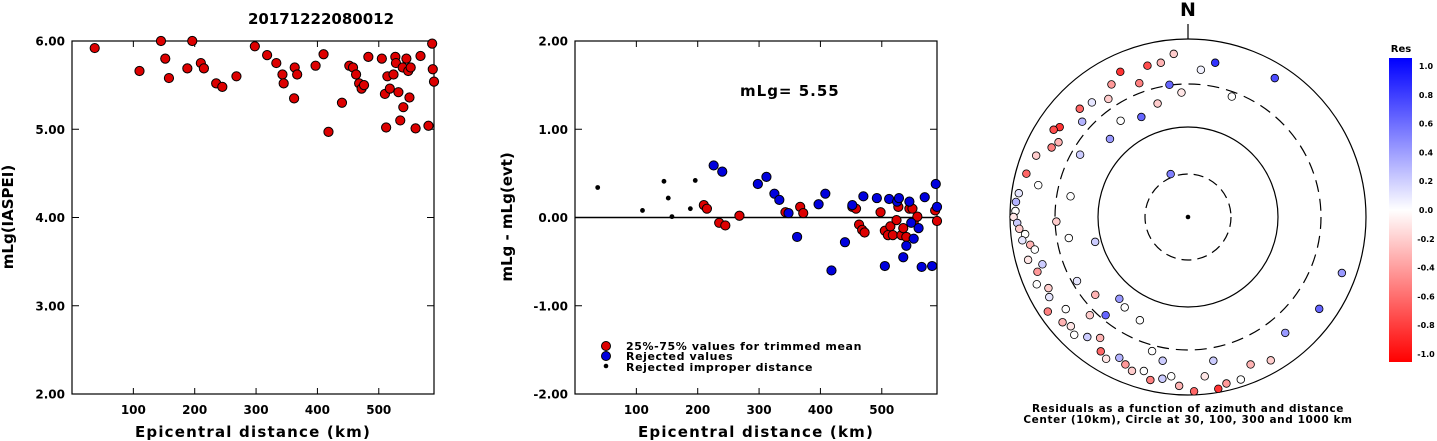 This screenshot has height=441, width=1437. I want to click on colorbar-tick-label: 0.0, so click(1426, 210).